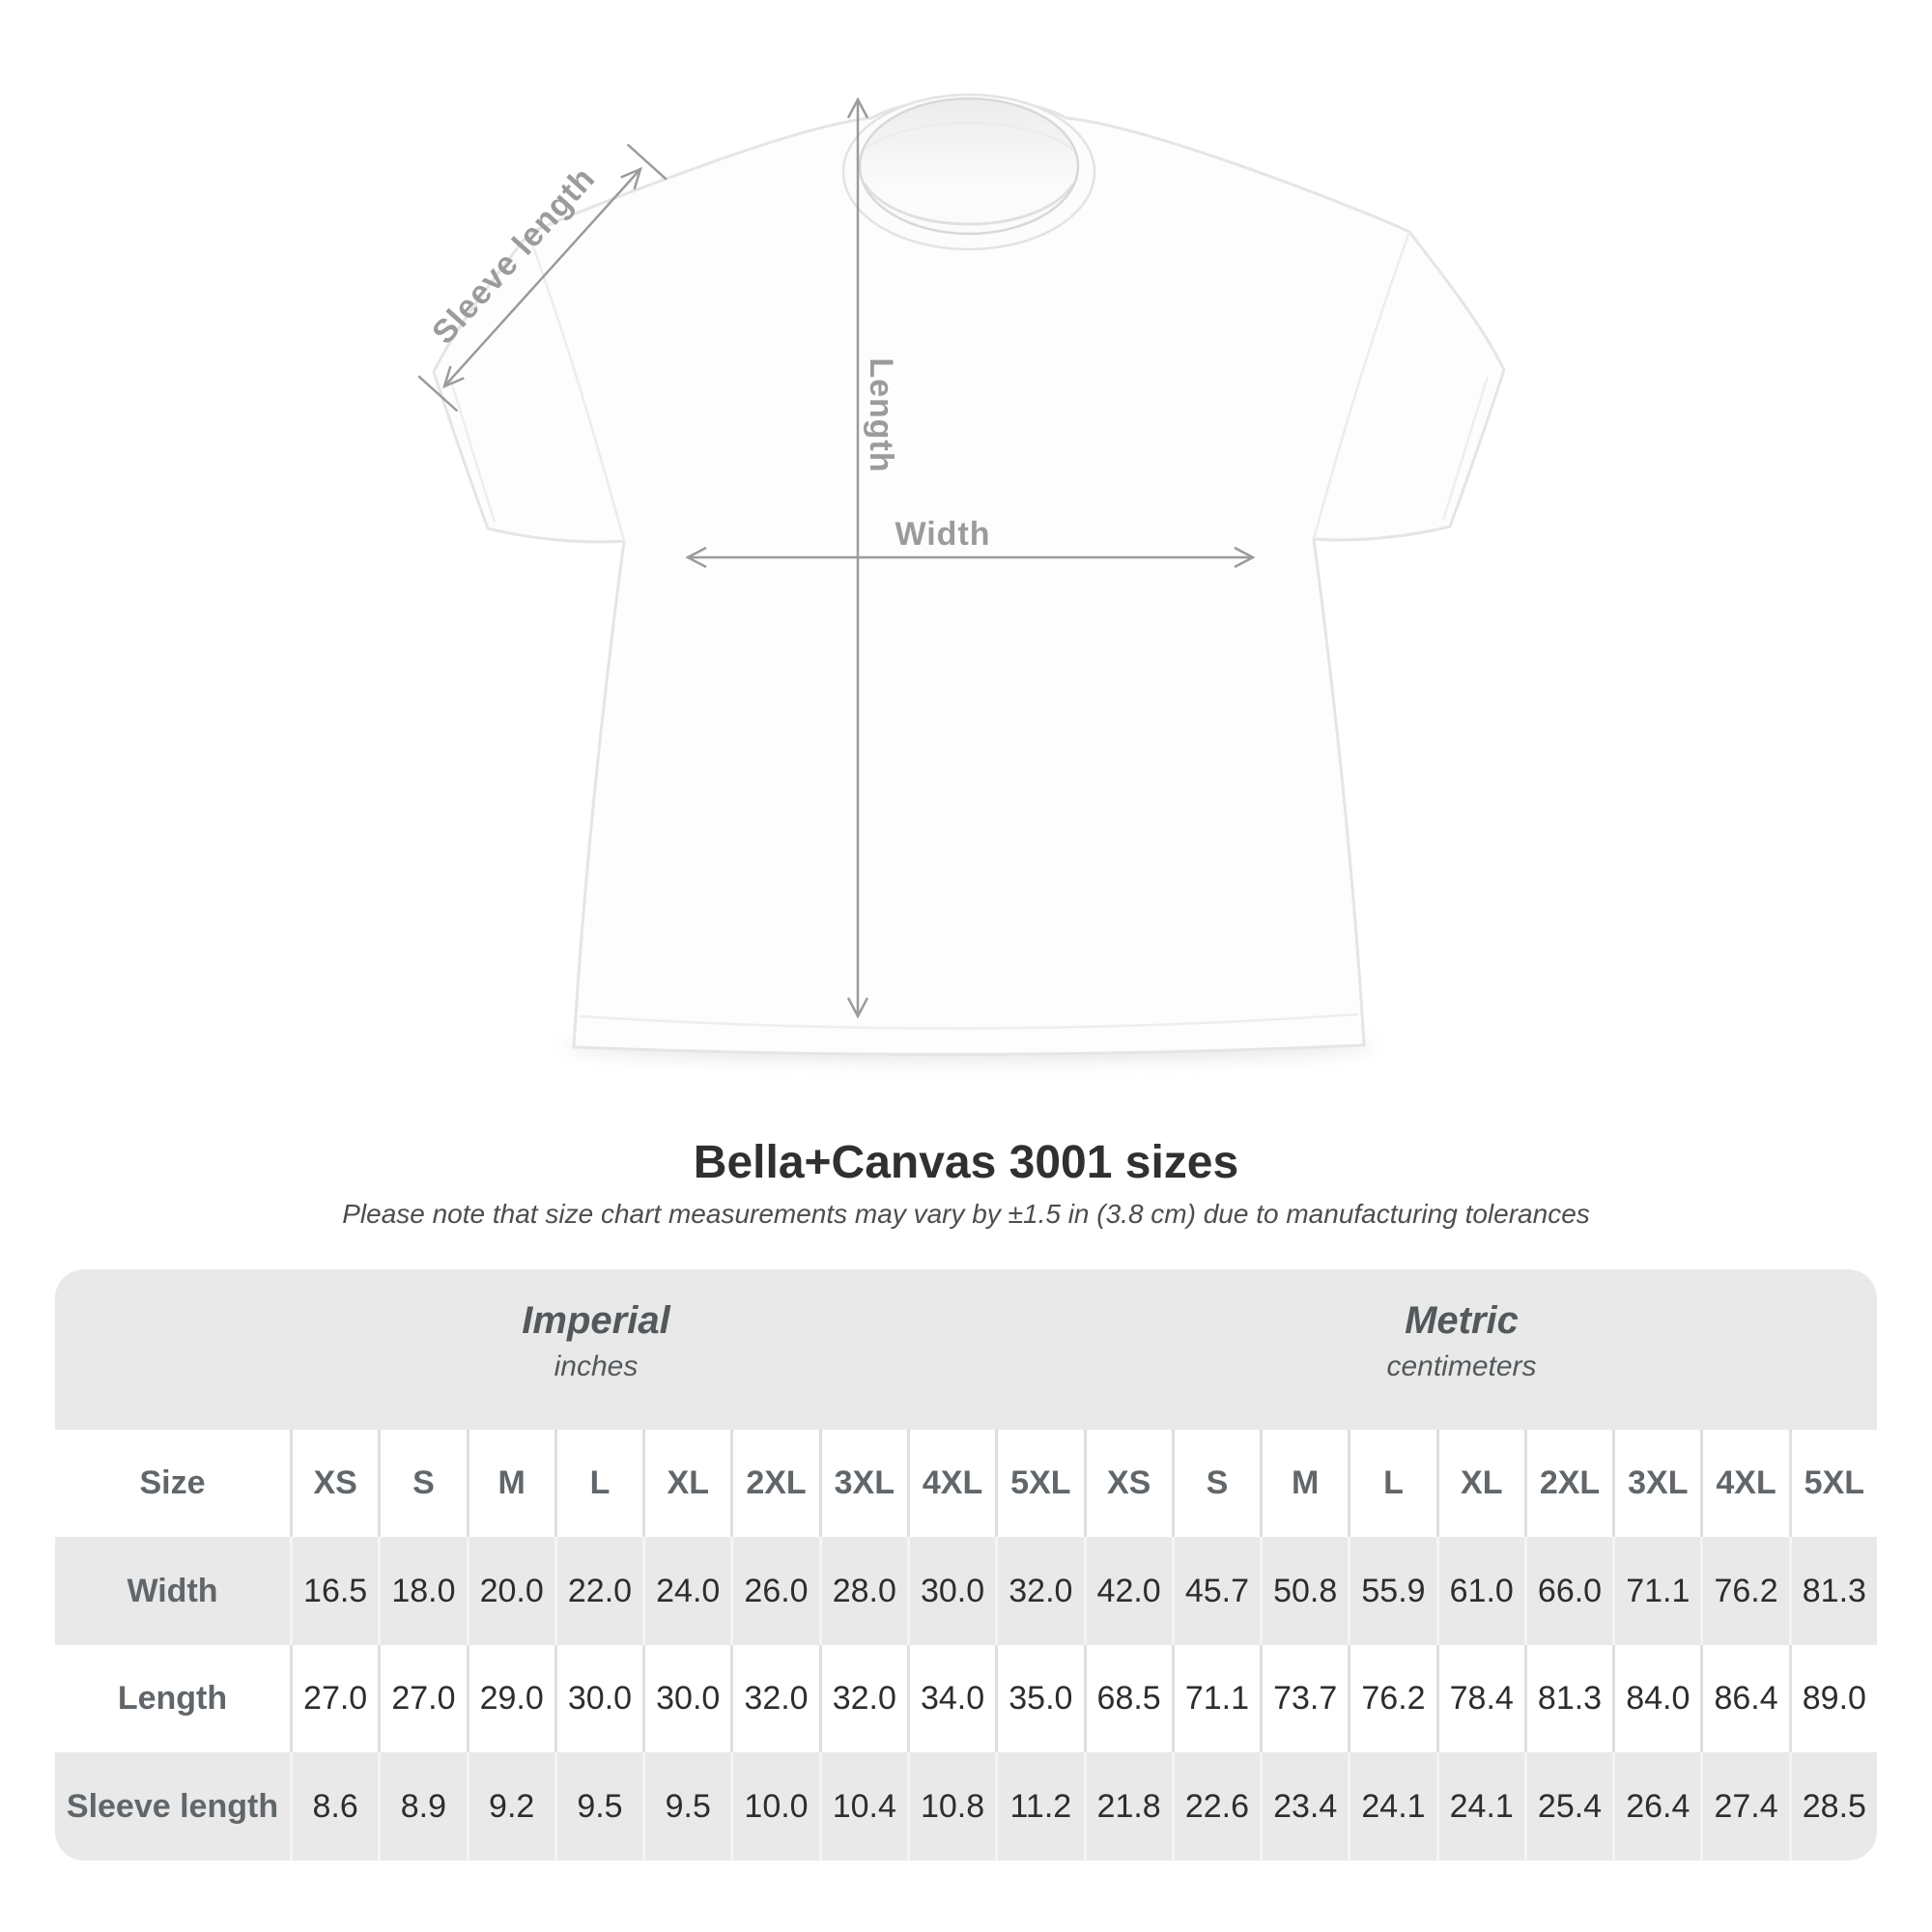 The width and height of the screenshot is (1932, 1932). What do you see at coordinates (1479, 1591) in the screenshot?
I see `value-cell: 61.0` at bounding box center [1479, 1591].